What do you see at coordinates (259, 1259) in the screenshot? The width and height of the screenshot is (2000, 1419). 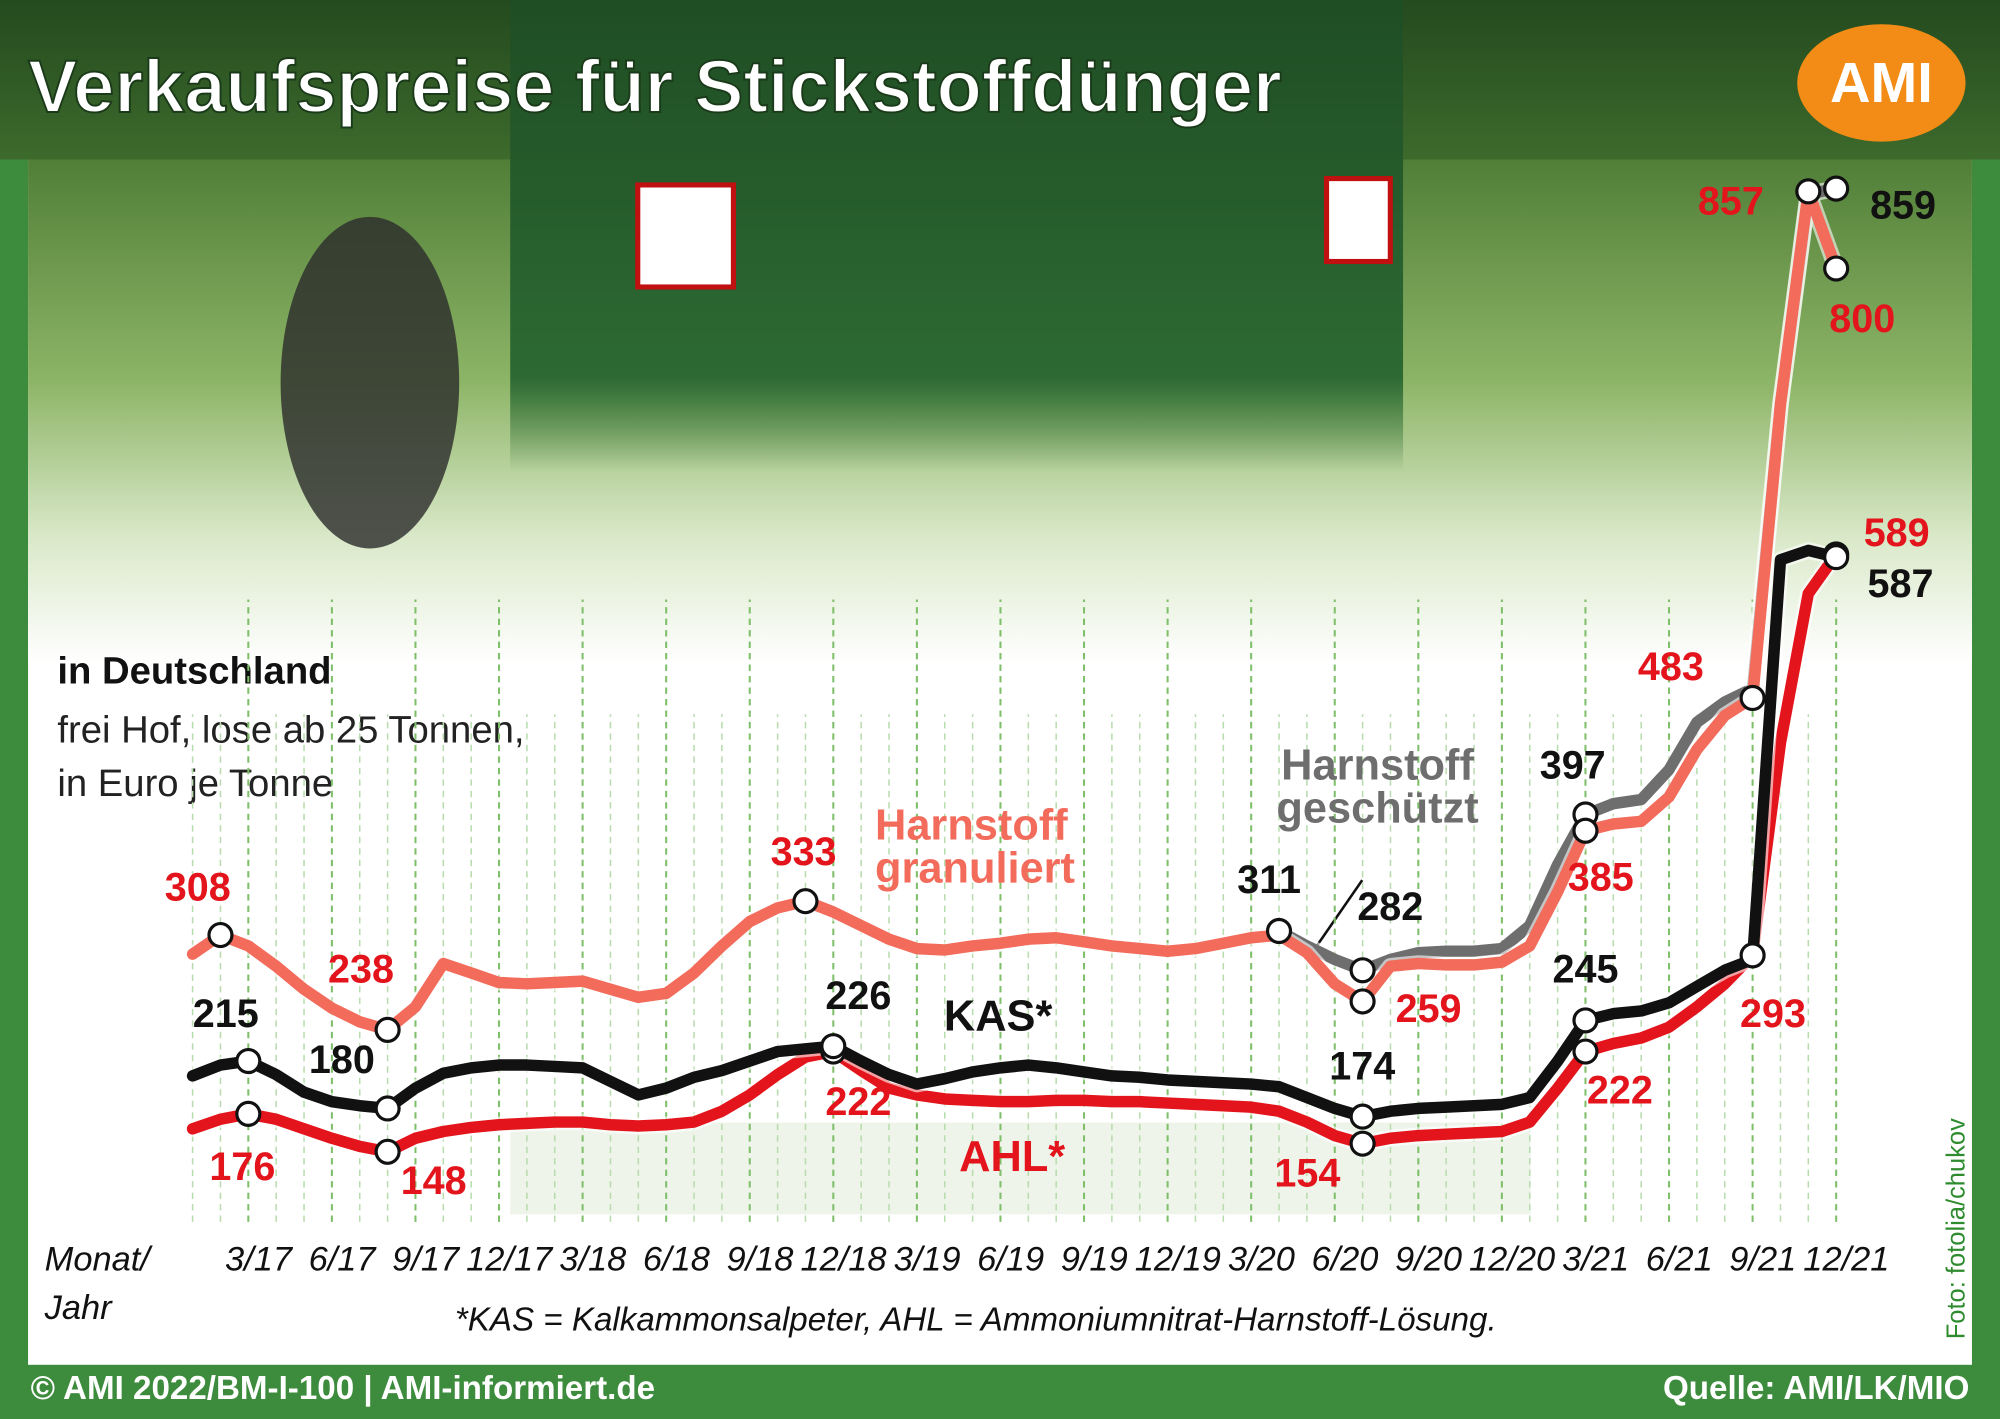 I see `x-tick-label: 3/17` at bounding box center [259, 1259].